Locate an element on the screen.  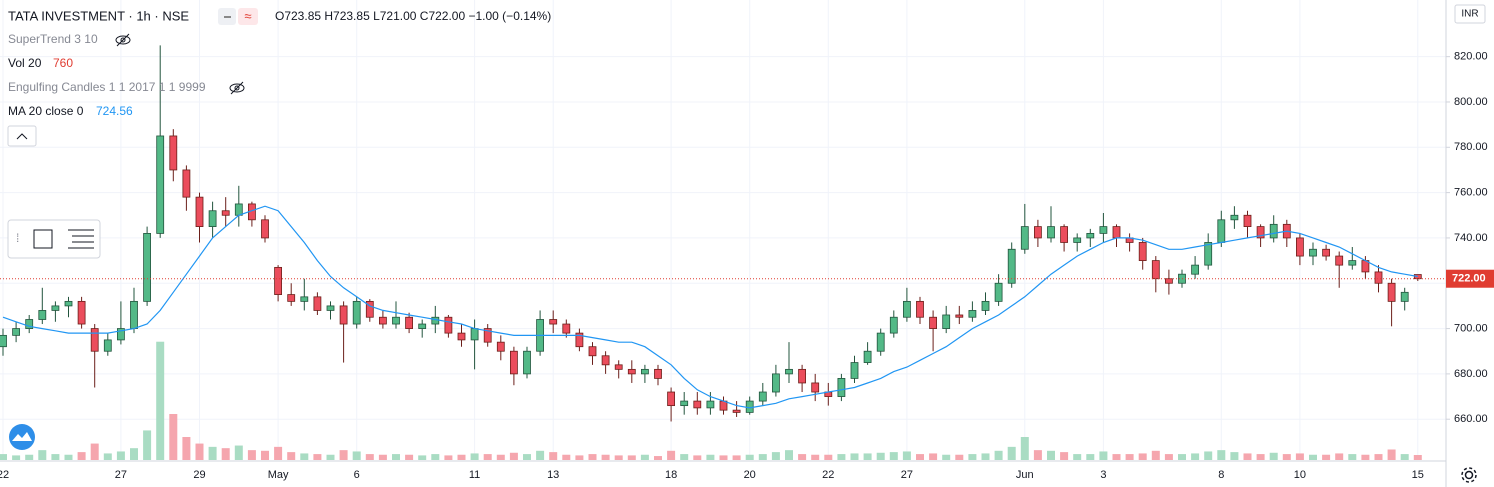
logo-button is located at coordinates (22, 437).